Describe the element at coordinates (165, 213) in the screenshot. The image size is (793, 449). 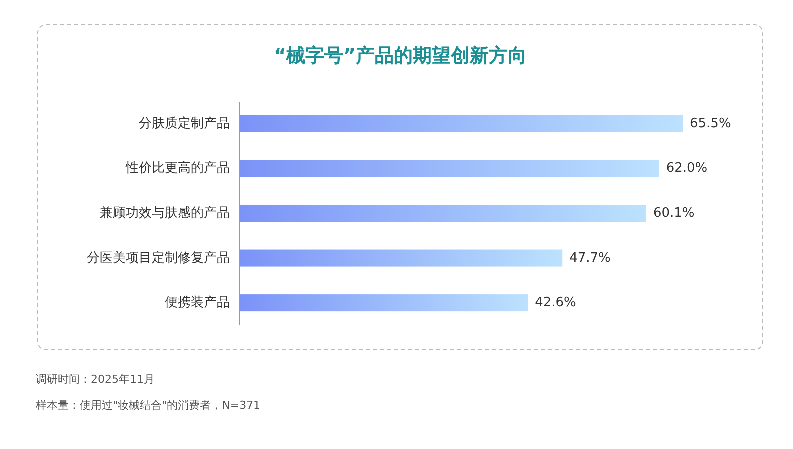
I see `y-tick-label: 兼顾功效与肤感的产品` at that location.